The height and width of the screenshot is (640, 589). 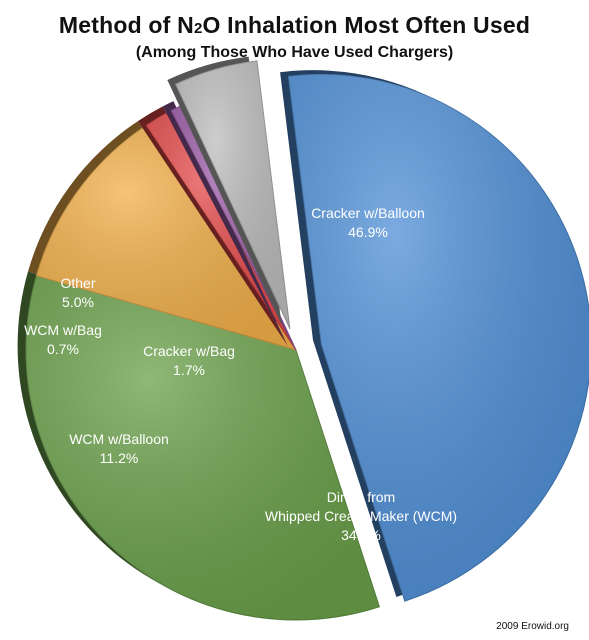 I want to click on slice-value-direct-from-whipped-cream-maker-wcm: 34.4%, so click(x=361, y=535).